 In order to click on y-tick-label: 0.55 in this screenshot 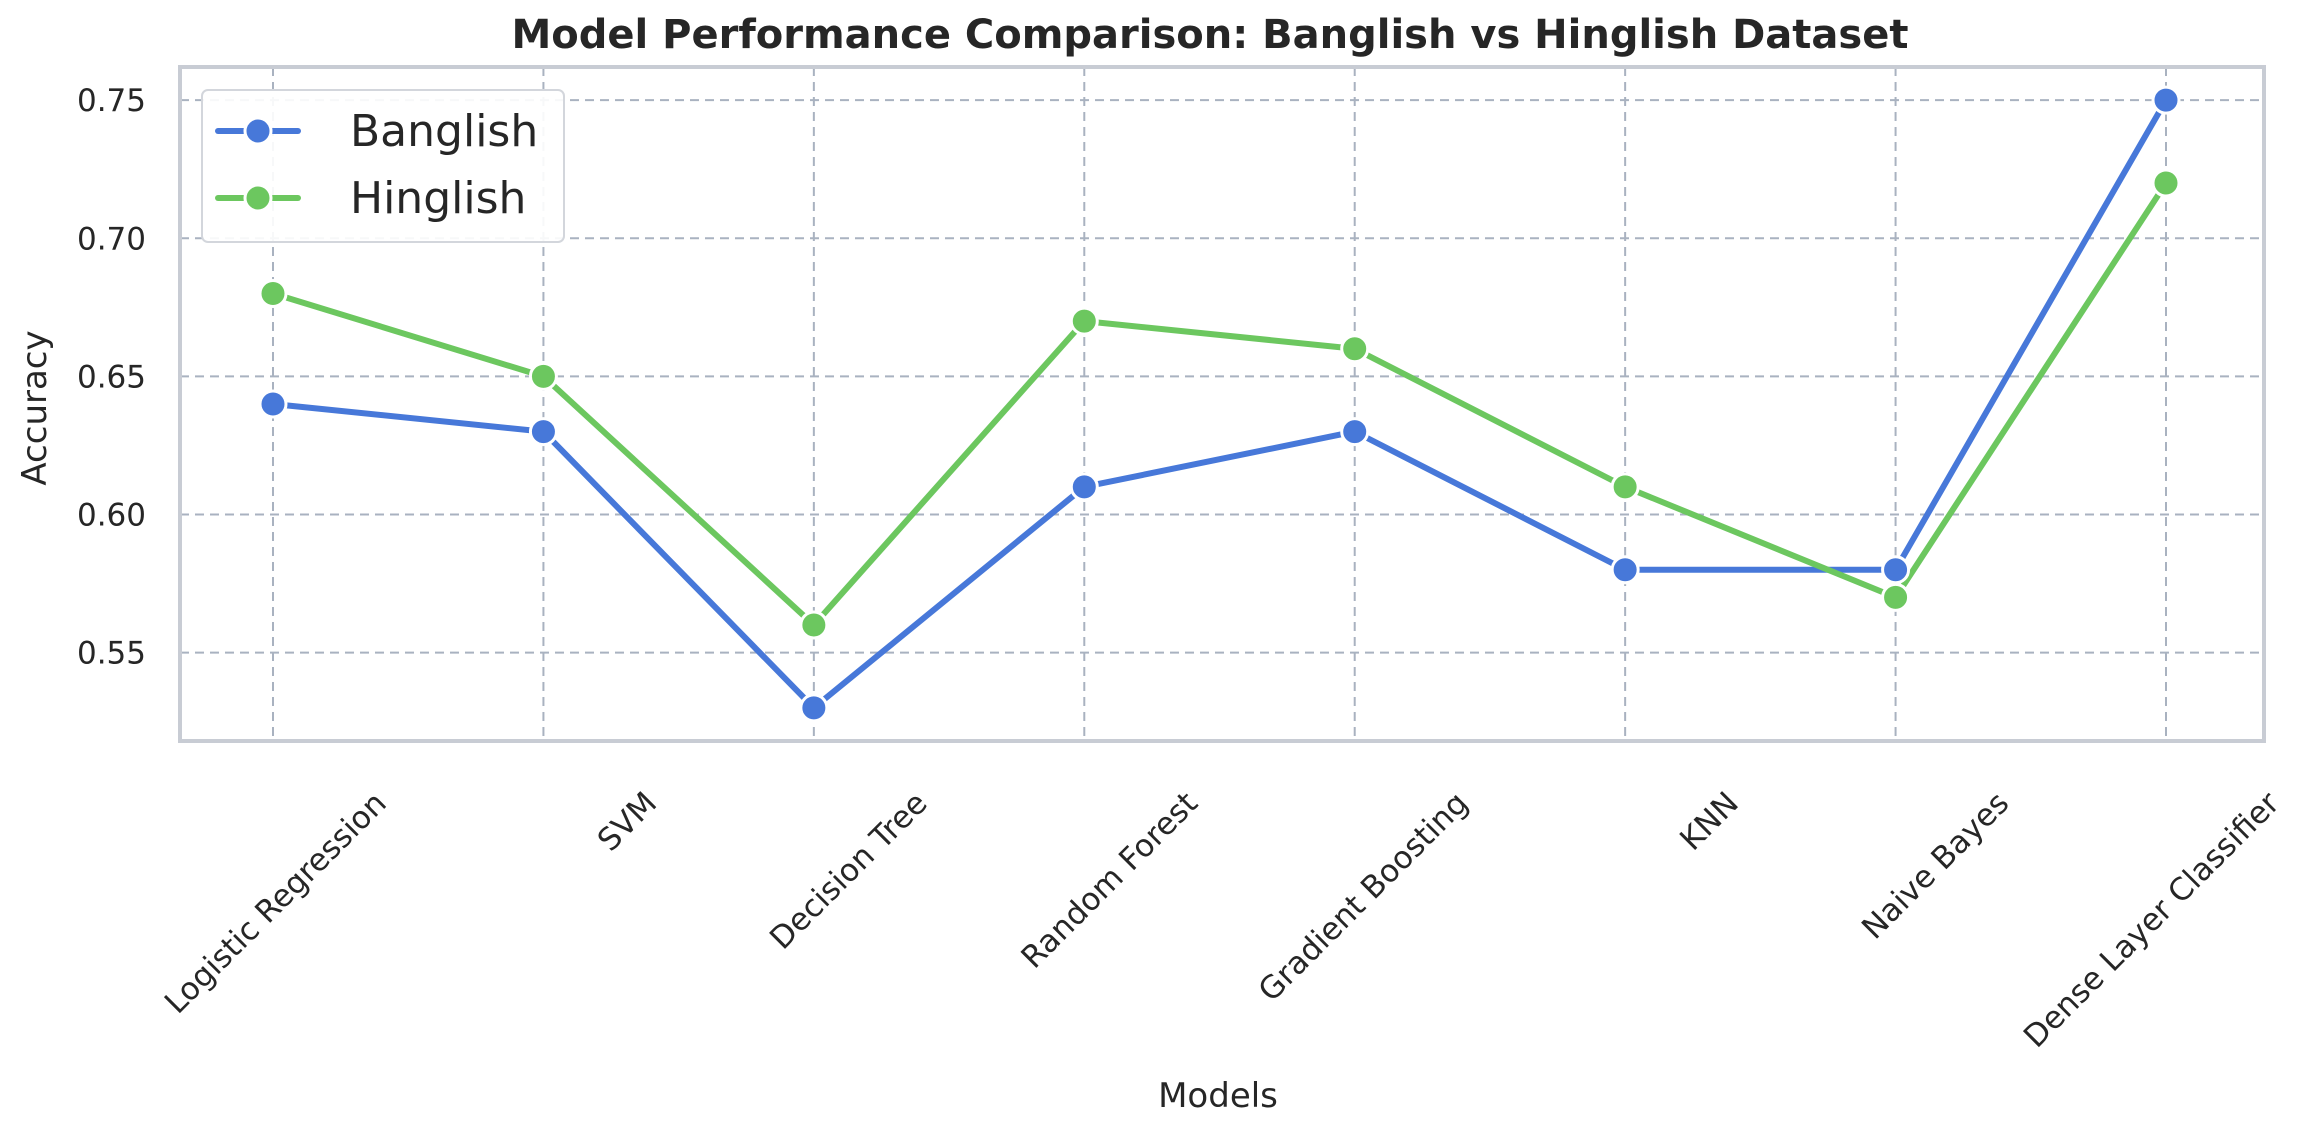, I will do `click(111, 654)`.